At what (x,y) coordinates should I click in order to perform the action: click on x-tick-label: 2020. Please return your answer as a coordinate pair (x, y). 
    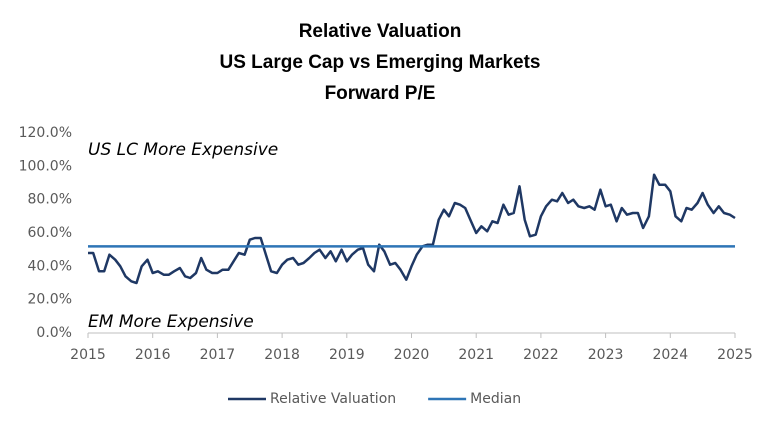
    Looking at the image, I should click on (412, 355).